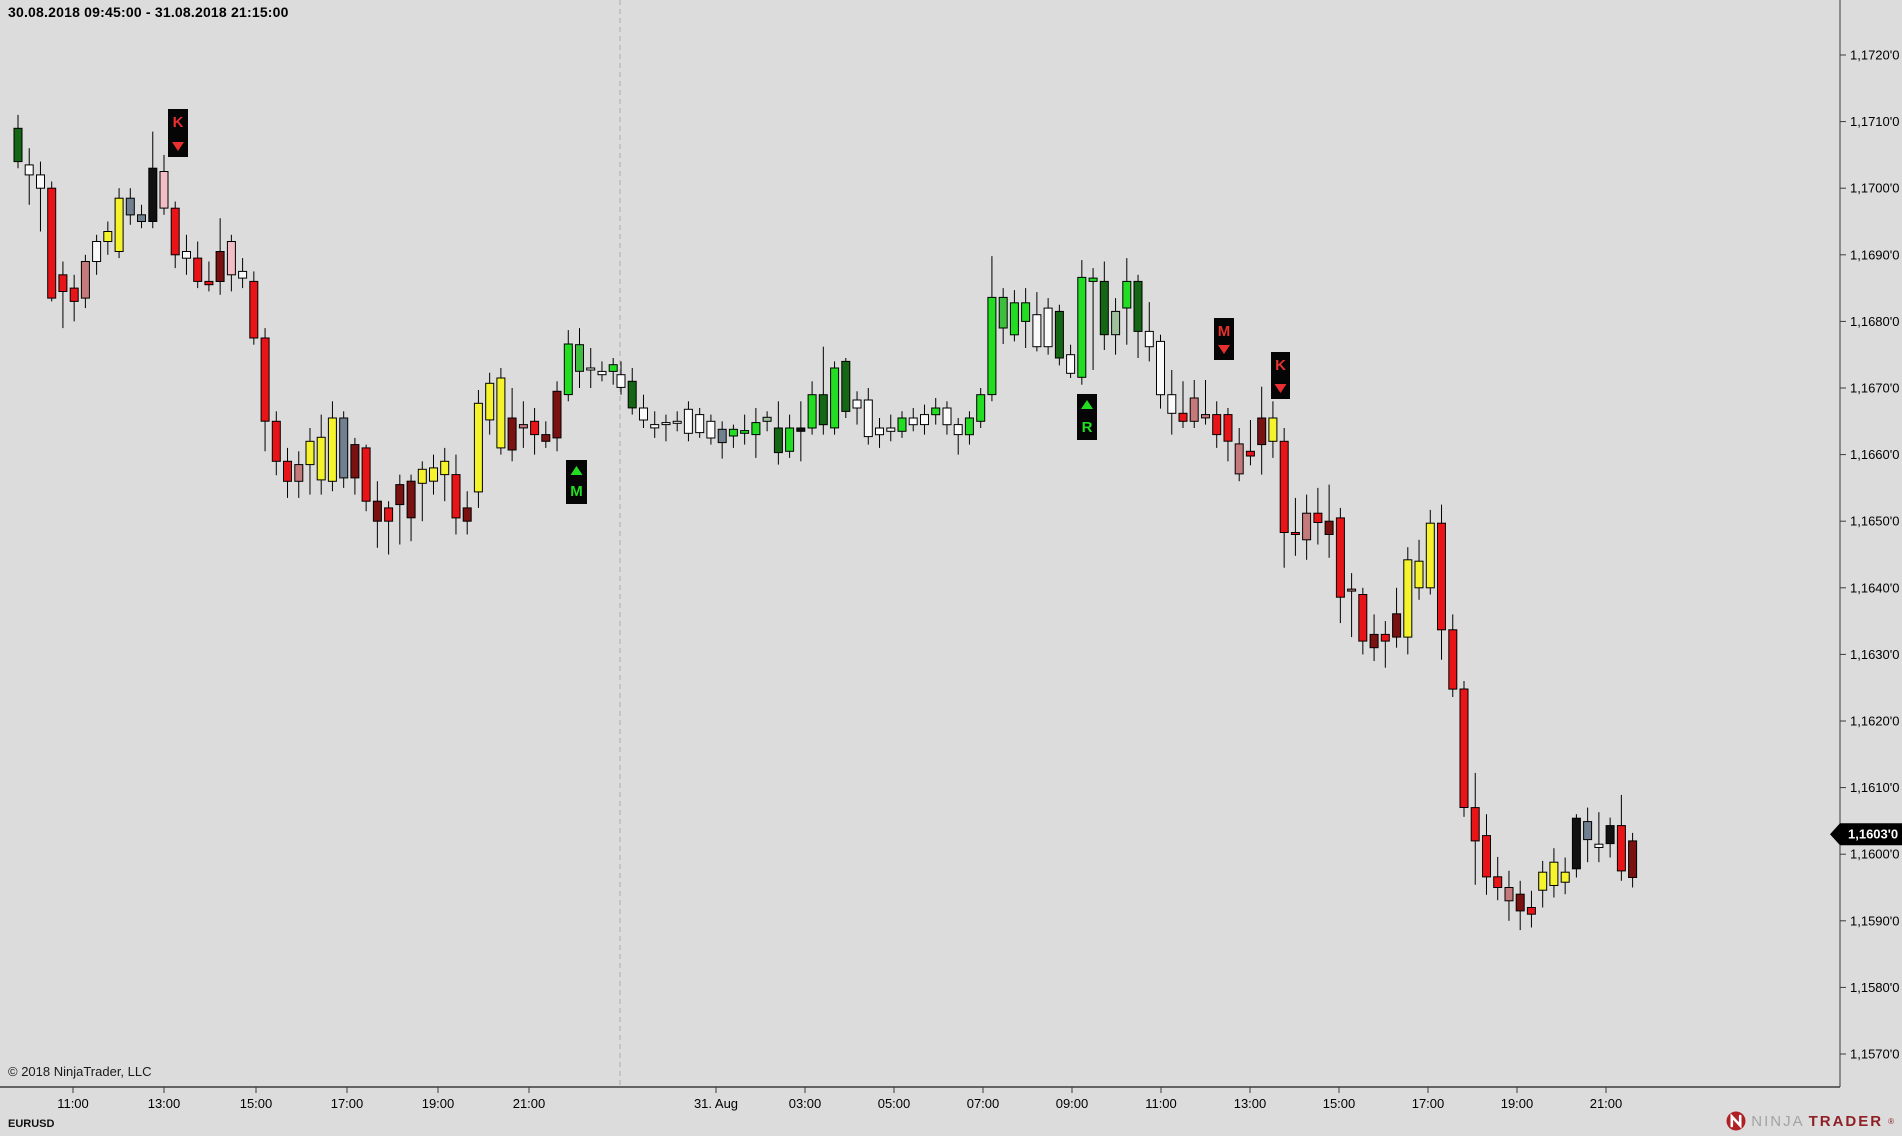 This screenshot has height=1136, width=1902. I want to click on y-axis-label: 1,1590'0, so click(1874, 920).